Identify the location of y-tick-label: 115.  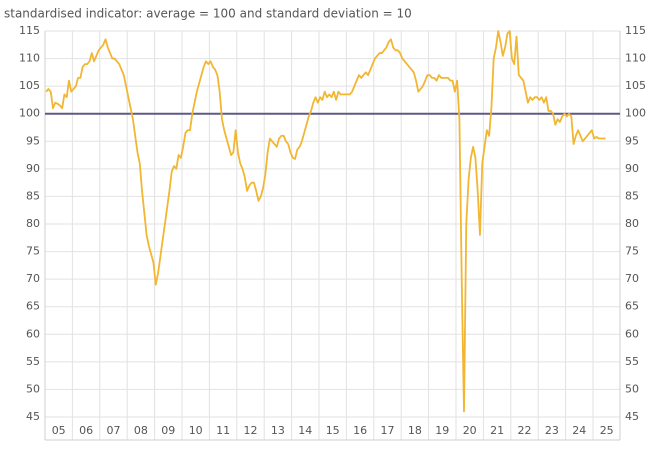
(29, 30).